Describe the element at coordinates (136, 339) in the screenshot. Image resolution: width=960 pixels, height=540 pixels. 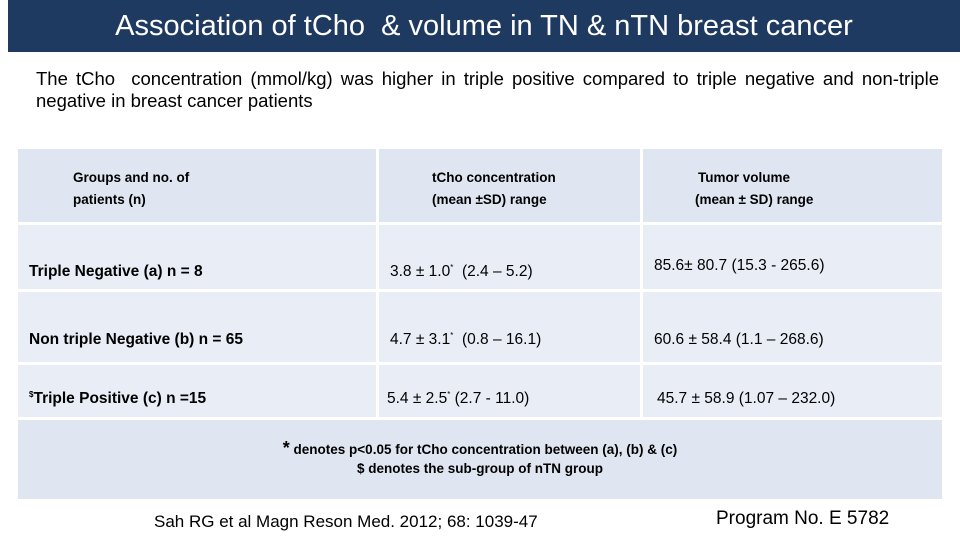
I see `row-group-label: Non triple Negative (b) n = 65` at that location.